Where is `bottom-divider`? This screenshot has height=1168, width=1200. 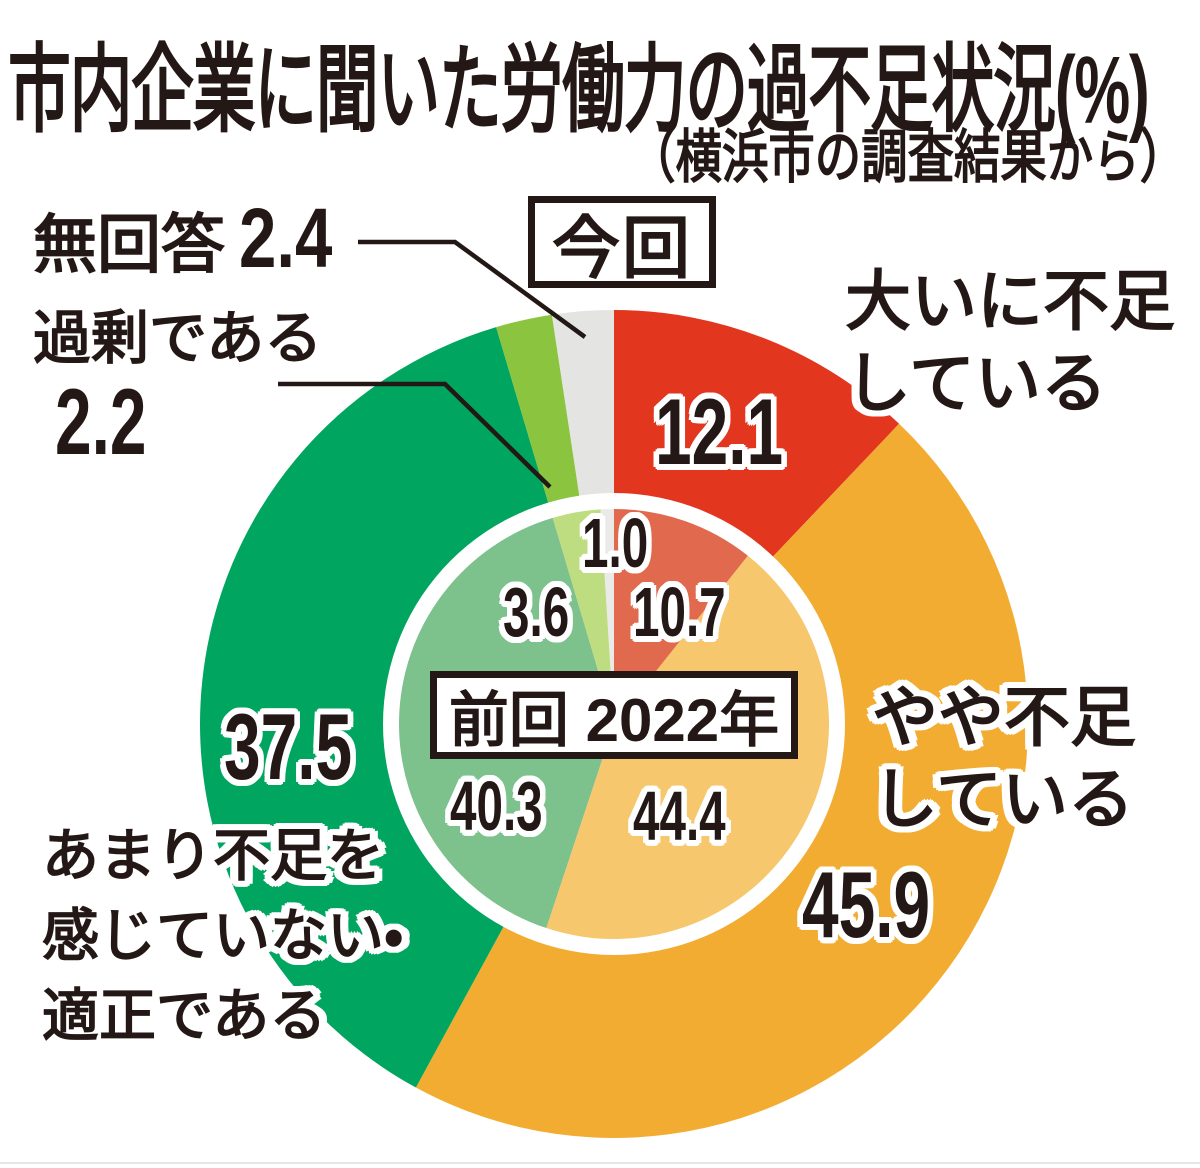
bottom-divider is located at coordinates (600, 1163).